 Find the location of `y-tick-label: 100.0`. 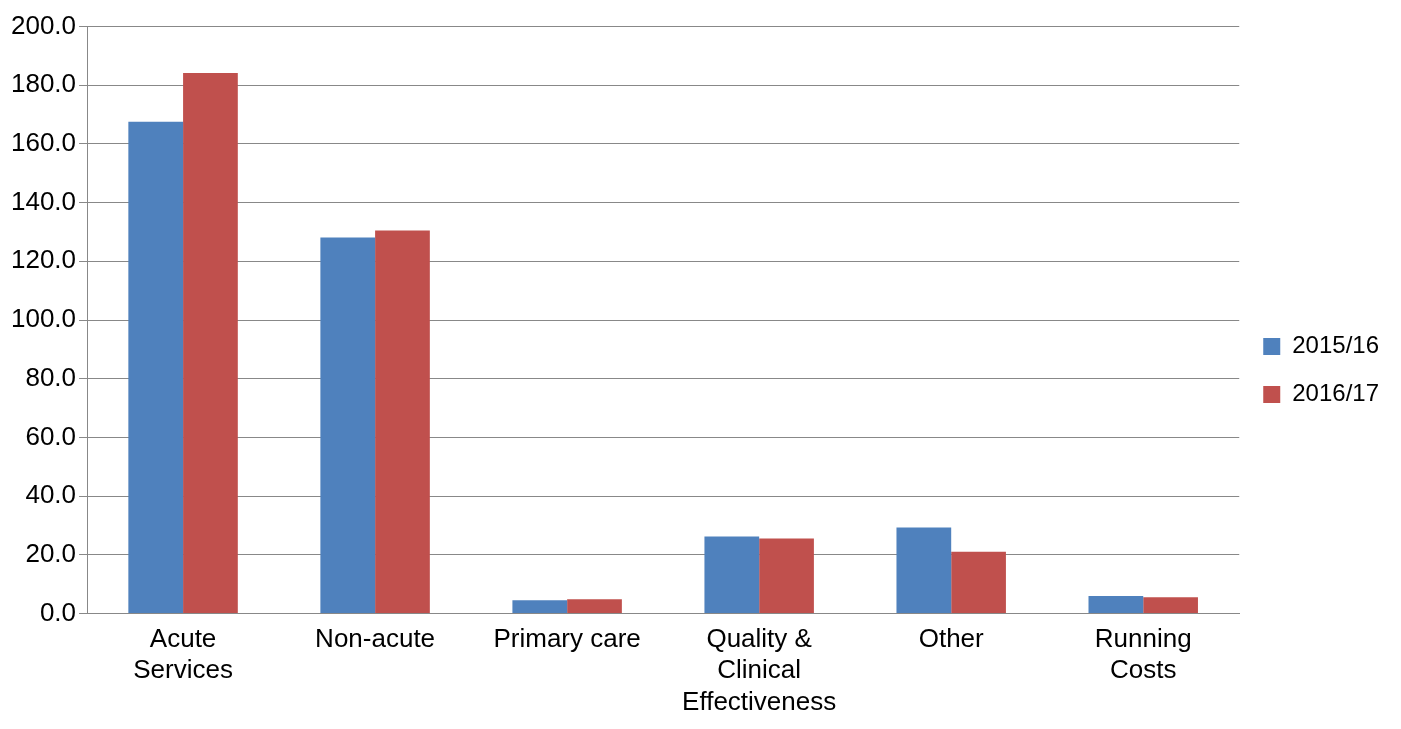

y-tick-label: 100.0 is located at coordinates (43, 318).